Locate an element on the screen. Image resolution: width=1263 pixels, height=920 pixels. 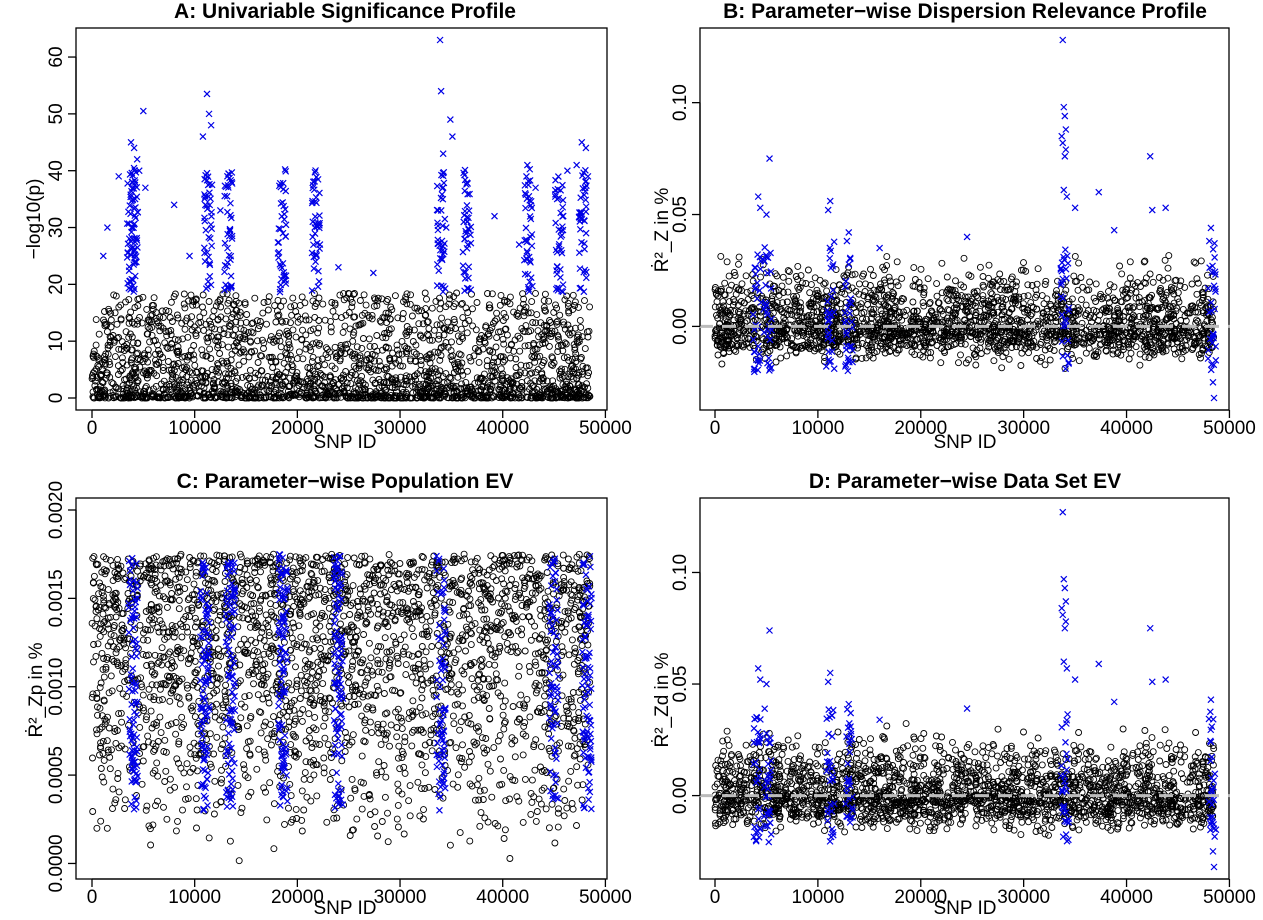
x-tick-label: 40000 is located at coordinates (502, 428).